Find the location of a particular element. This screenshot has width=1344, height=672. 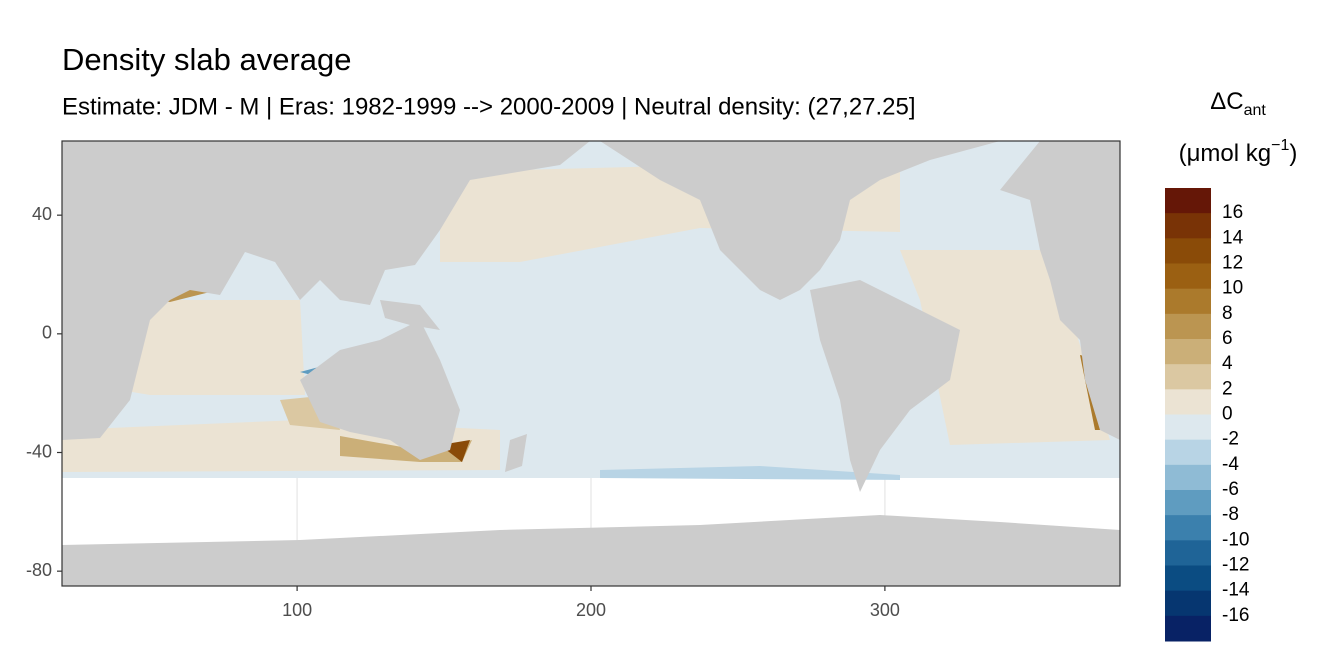

x-tick-label: 300 is located at coordinates (885, 610).